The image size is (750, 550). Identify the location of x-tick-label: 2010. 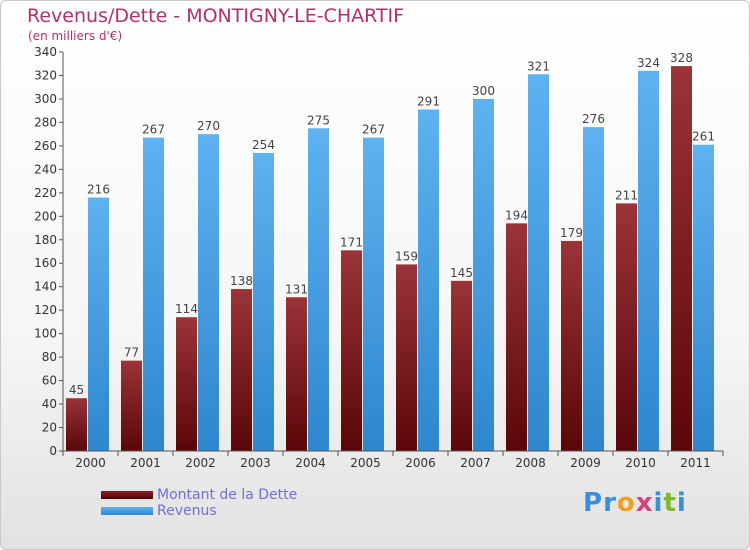
(640, 463).